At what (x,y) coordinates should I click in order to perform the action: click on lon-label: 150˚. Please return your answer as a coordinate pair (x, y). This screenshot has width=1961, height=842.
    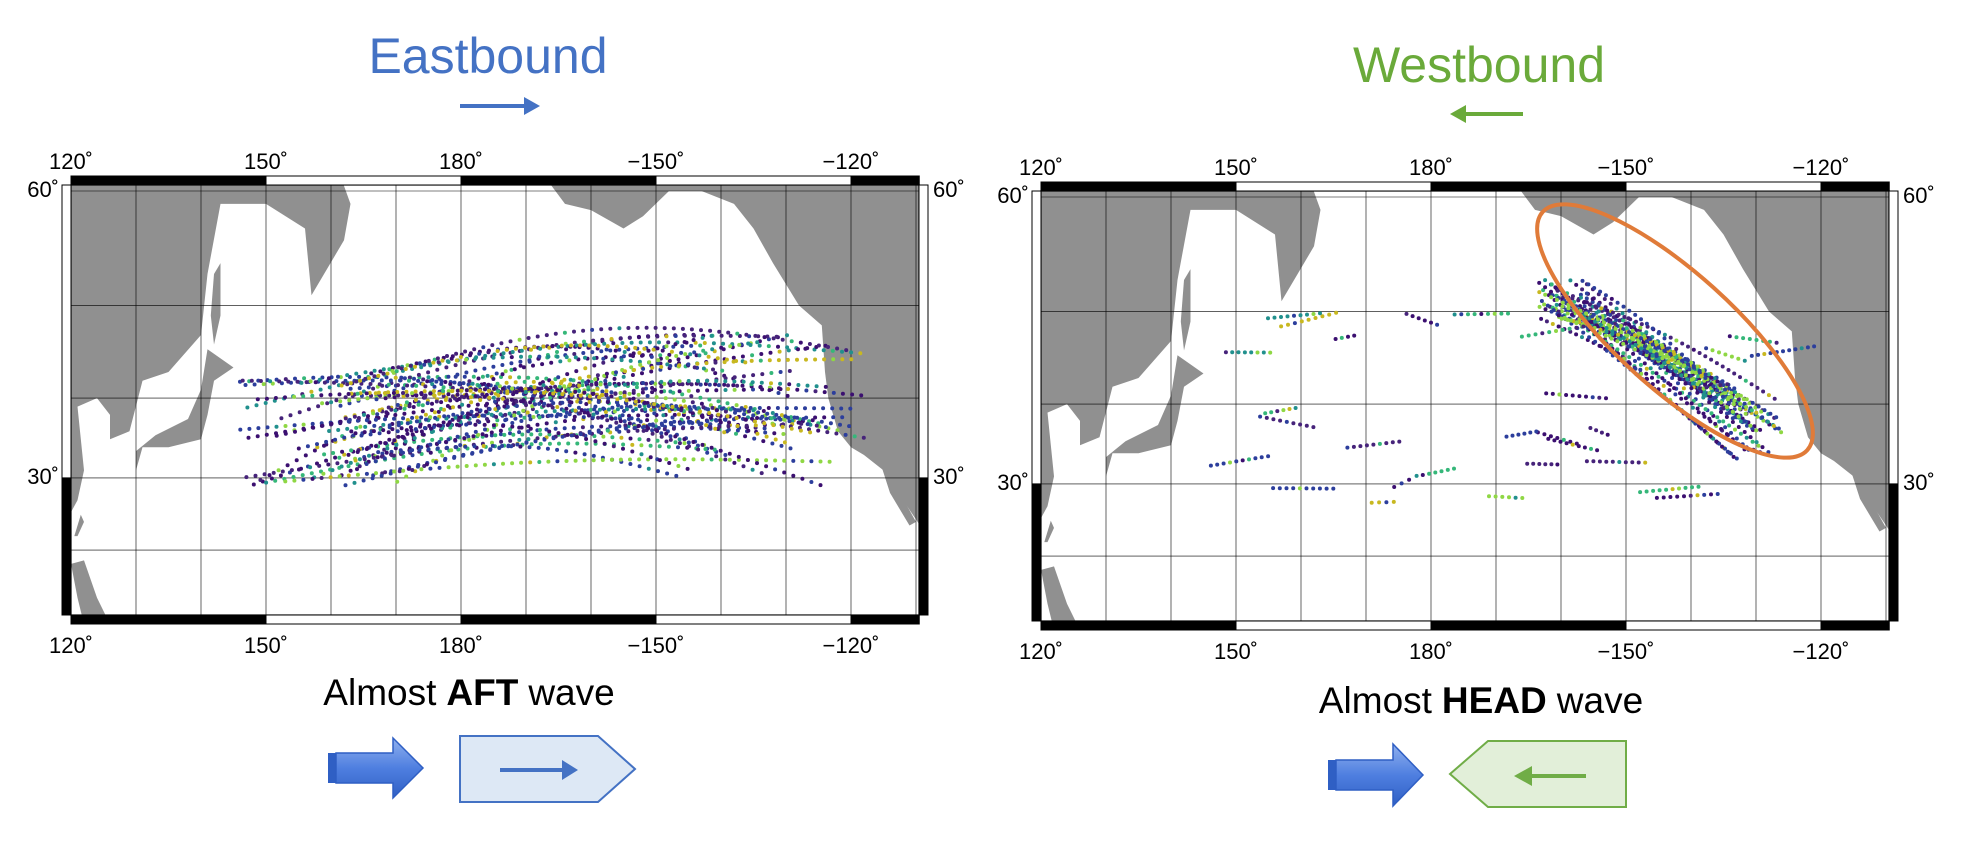
    Looking at the image, I should click on (266, 161).